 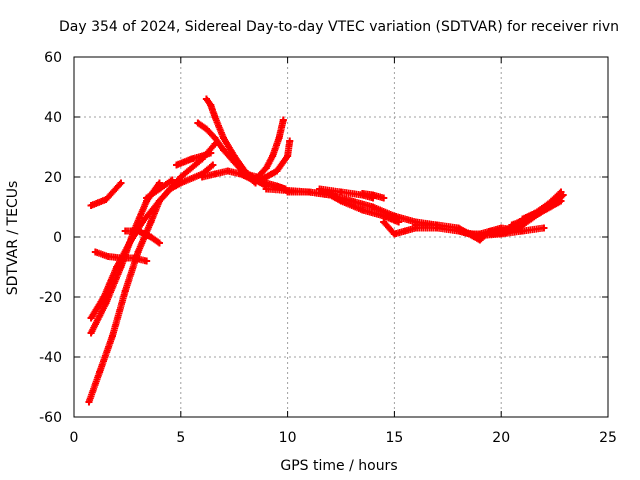 What do you see at coordinates (50, 358) in the screenshot?
I see `y-tick-label: -40` at bounding box center [50, 358].